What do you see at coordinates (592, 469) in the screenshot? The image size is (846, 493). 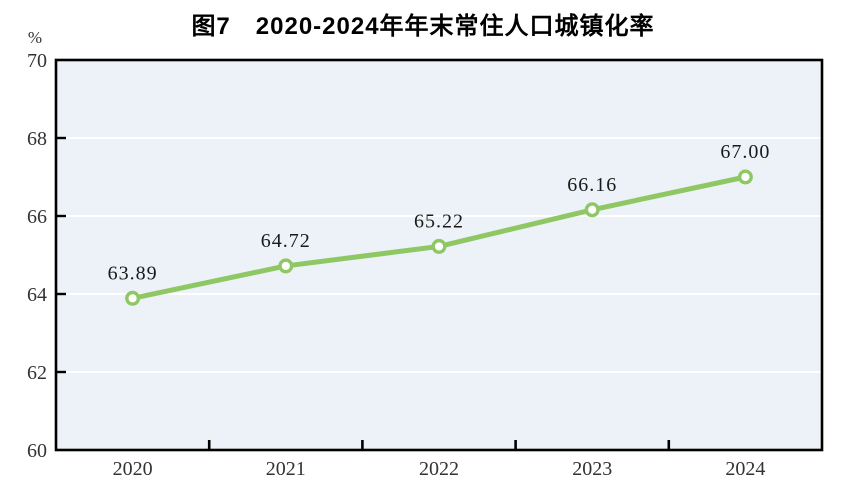 I see `x-axis-label-2023: 2023` at bounding box center [592, 469].